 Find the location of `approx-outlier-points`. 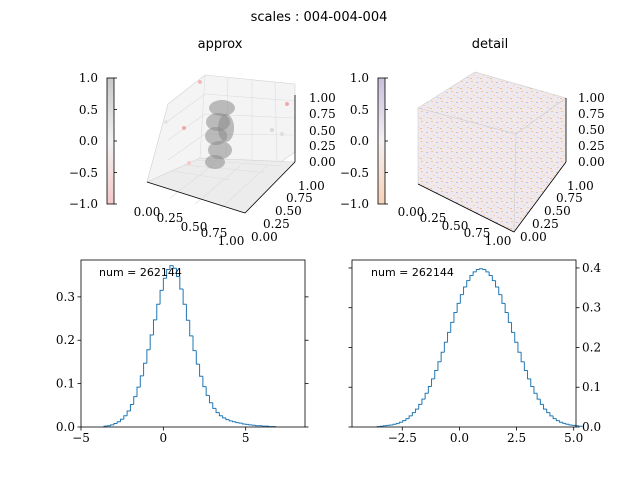

approx-outlier-points is located at coordinates (226, 127).